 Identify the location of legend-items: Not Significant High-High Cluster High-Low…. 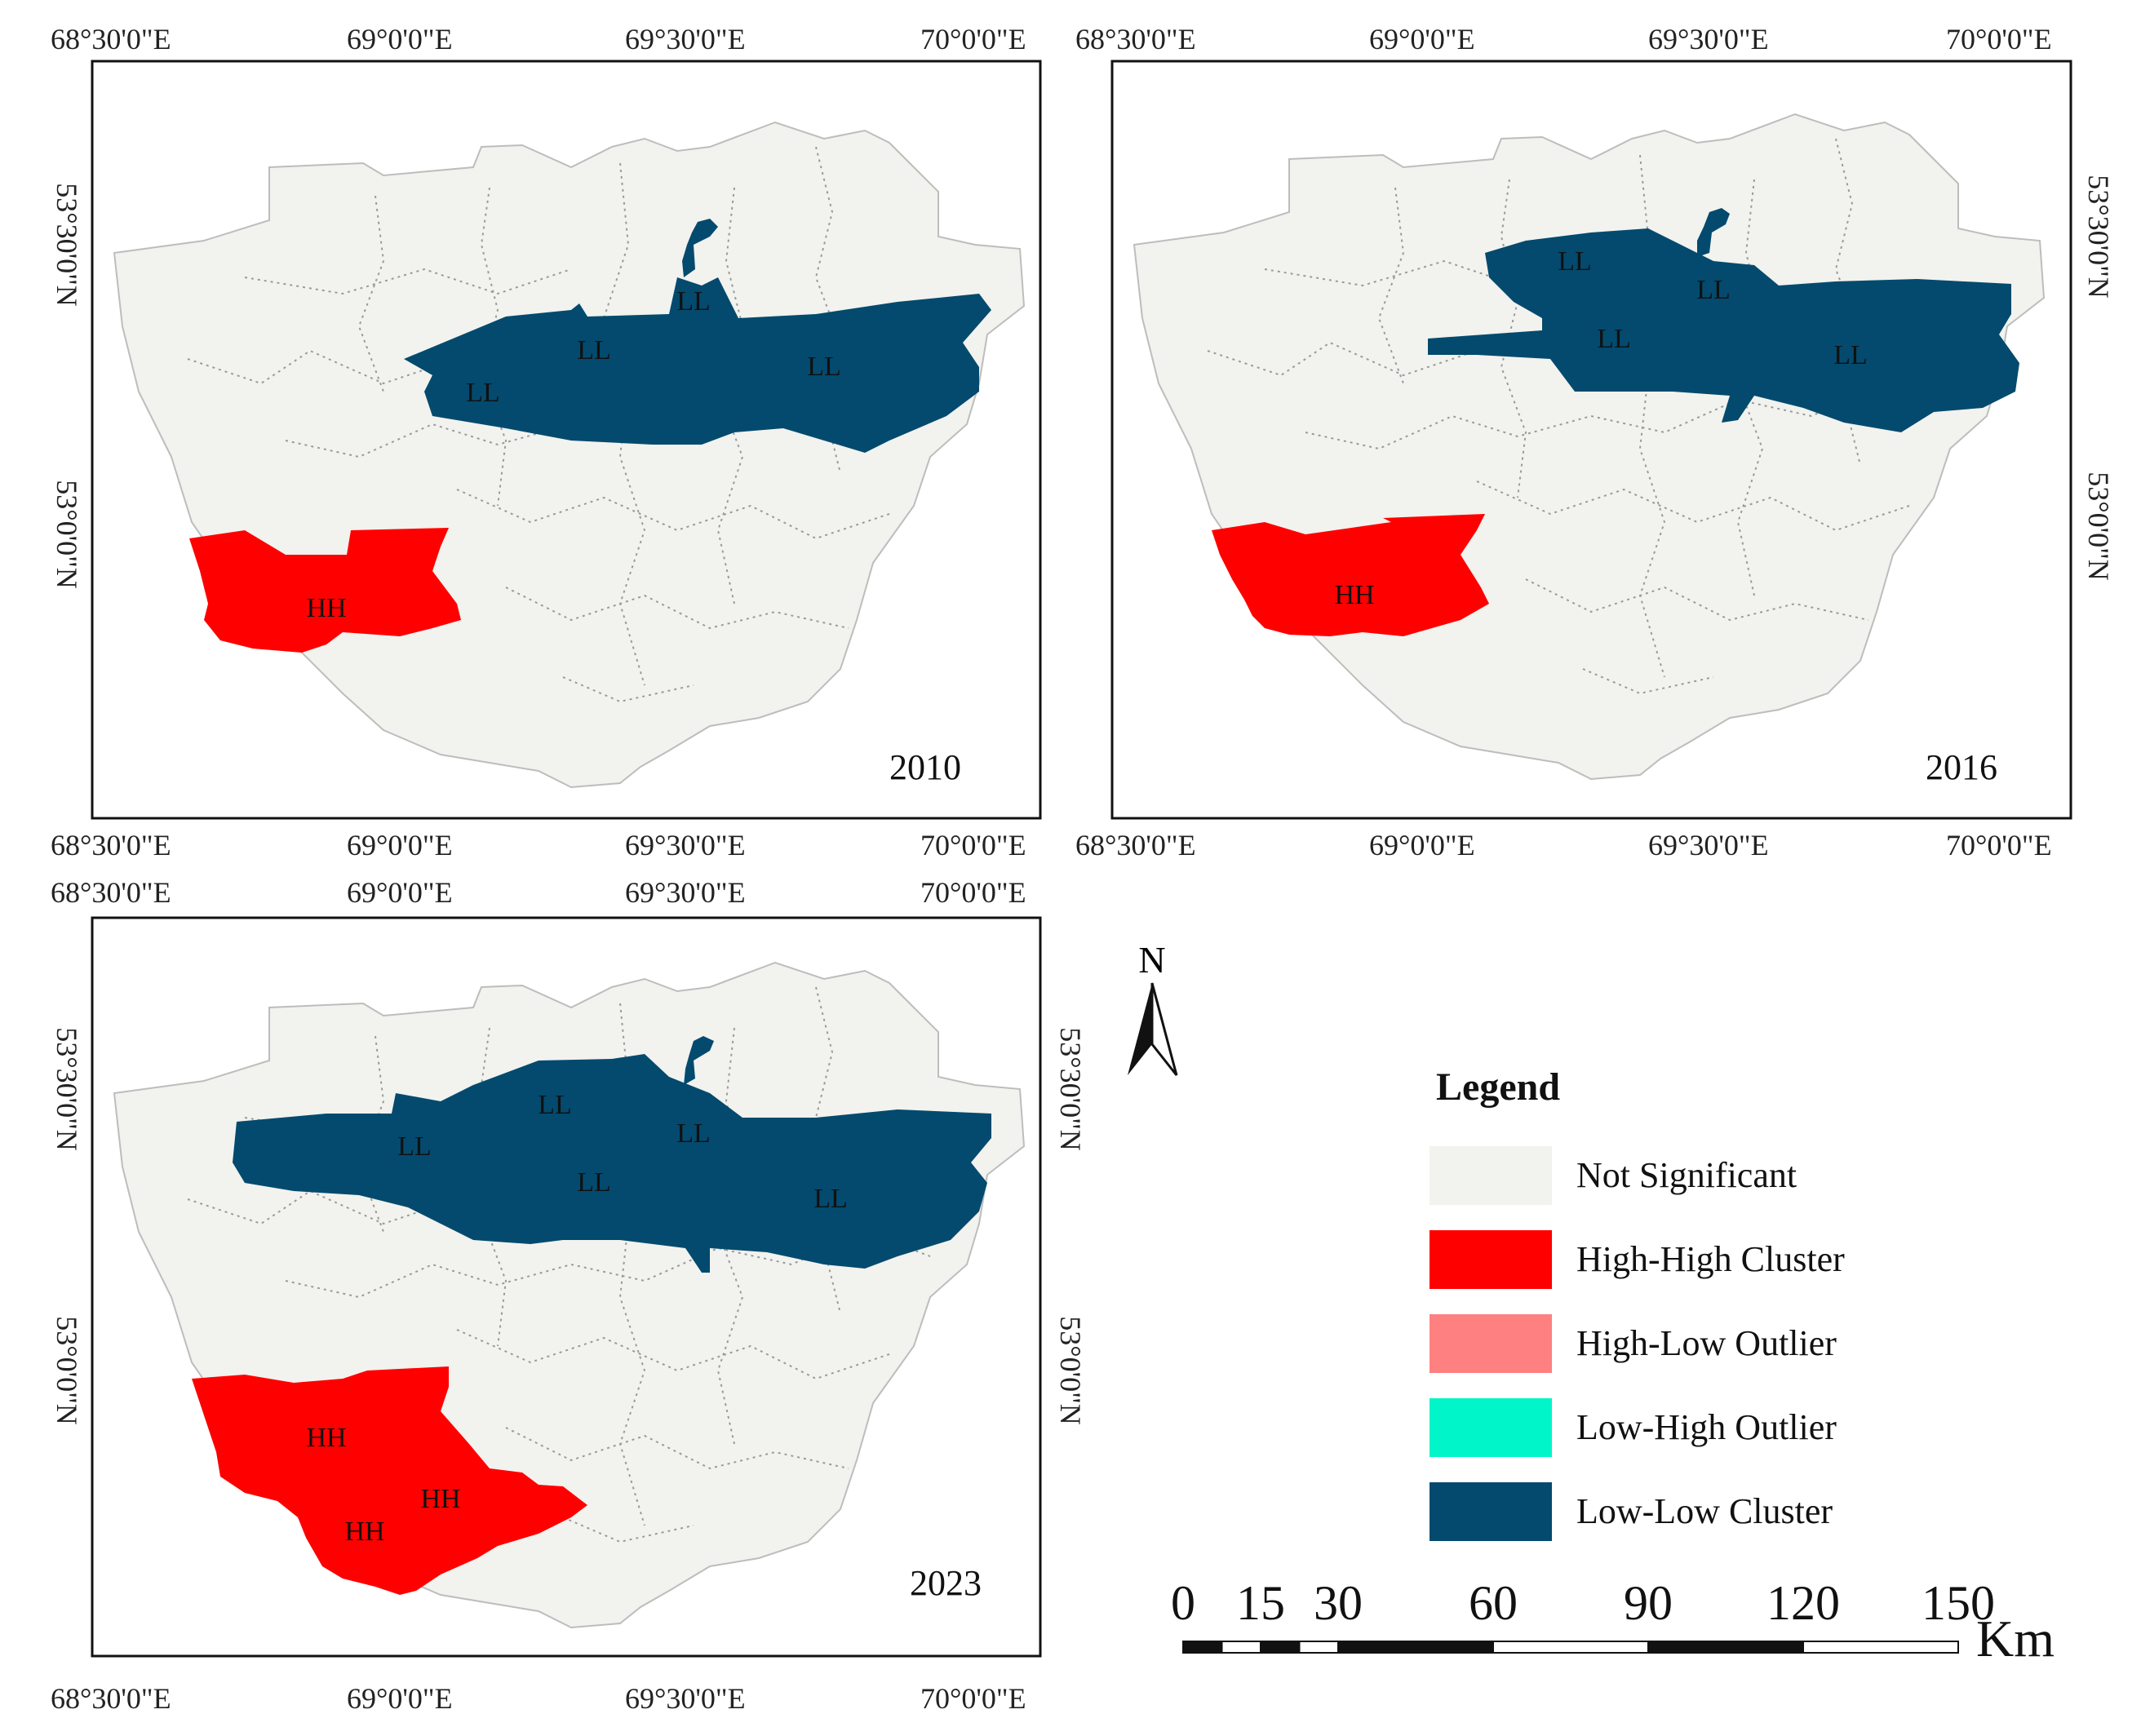
(1637, 1343).